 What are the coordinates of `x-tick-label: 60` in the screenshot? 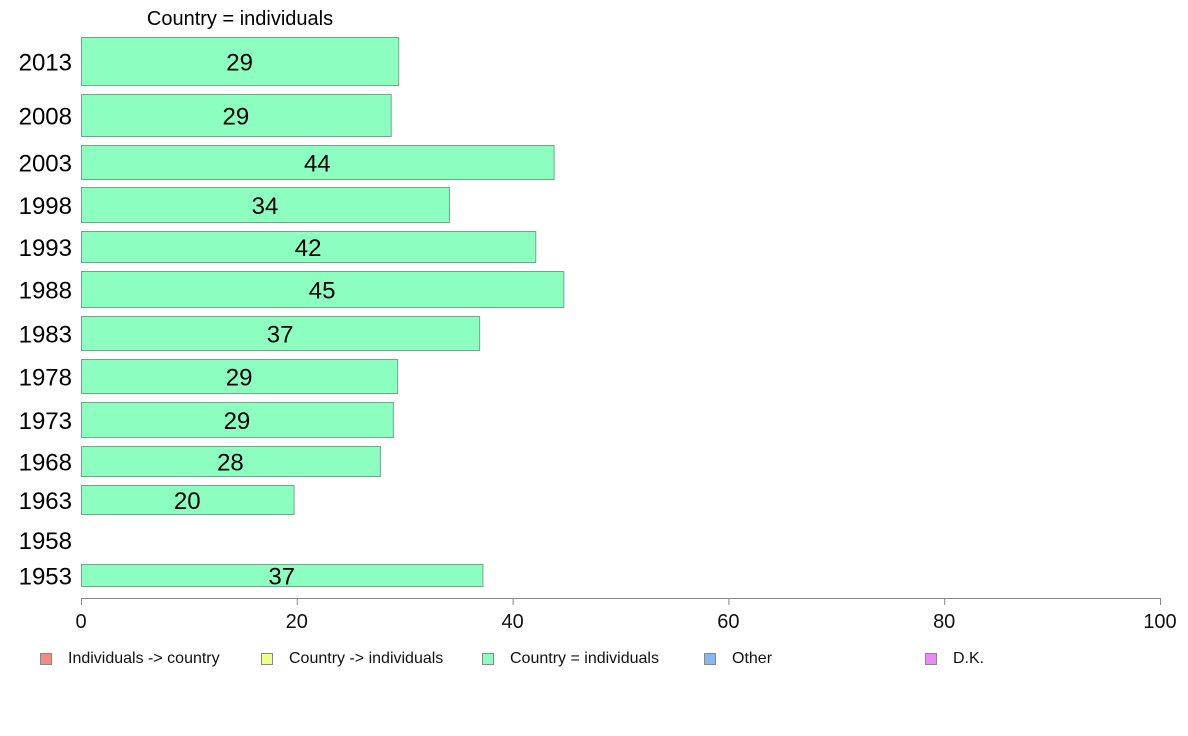 It's located at (728, 622).